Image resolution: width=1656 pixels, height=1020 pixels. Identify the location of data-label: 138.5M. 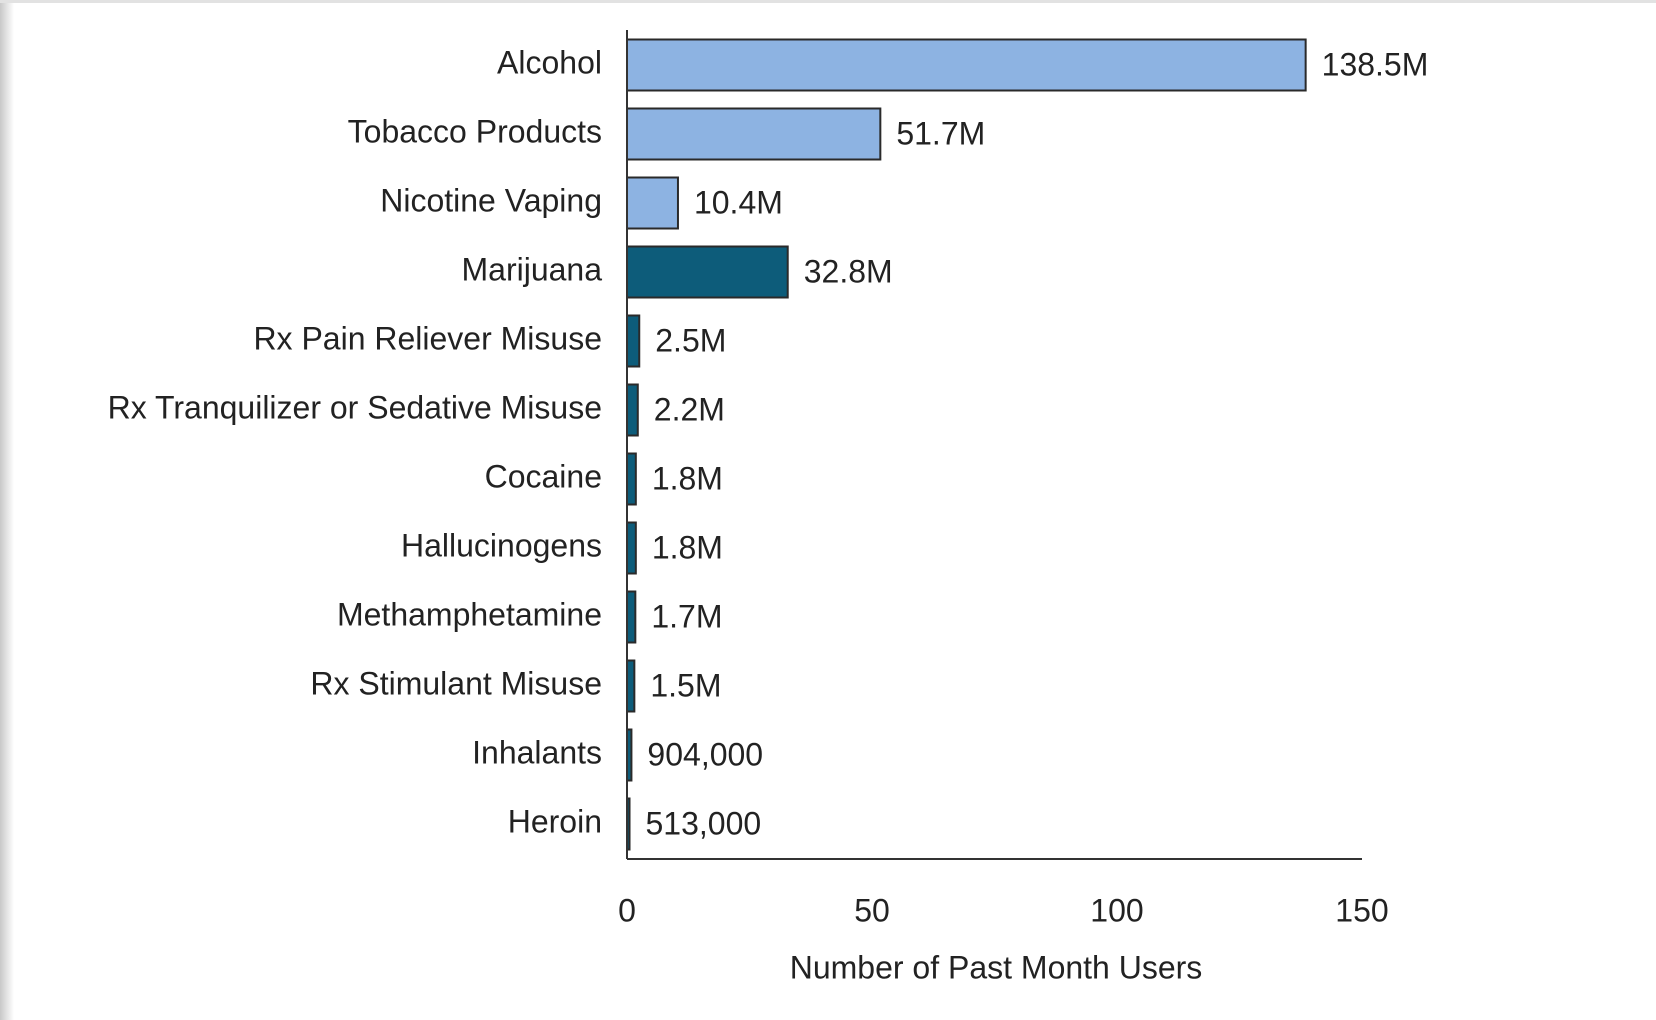
(1375, 64).